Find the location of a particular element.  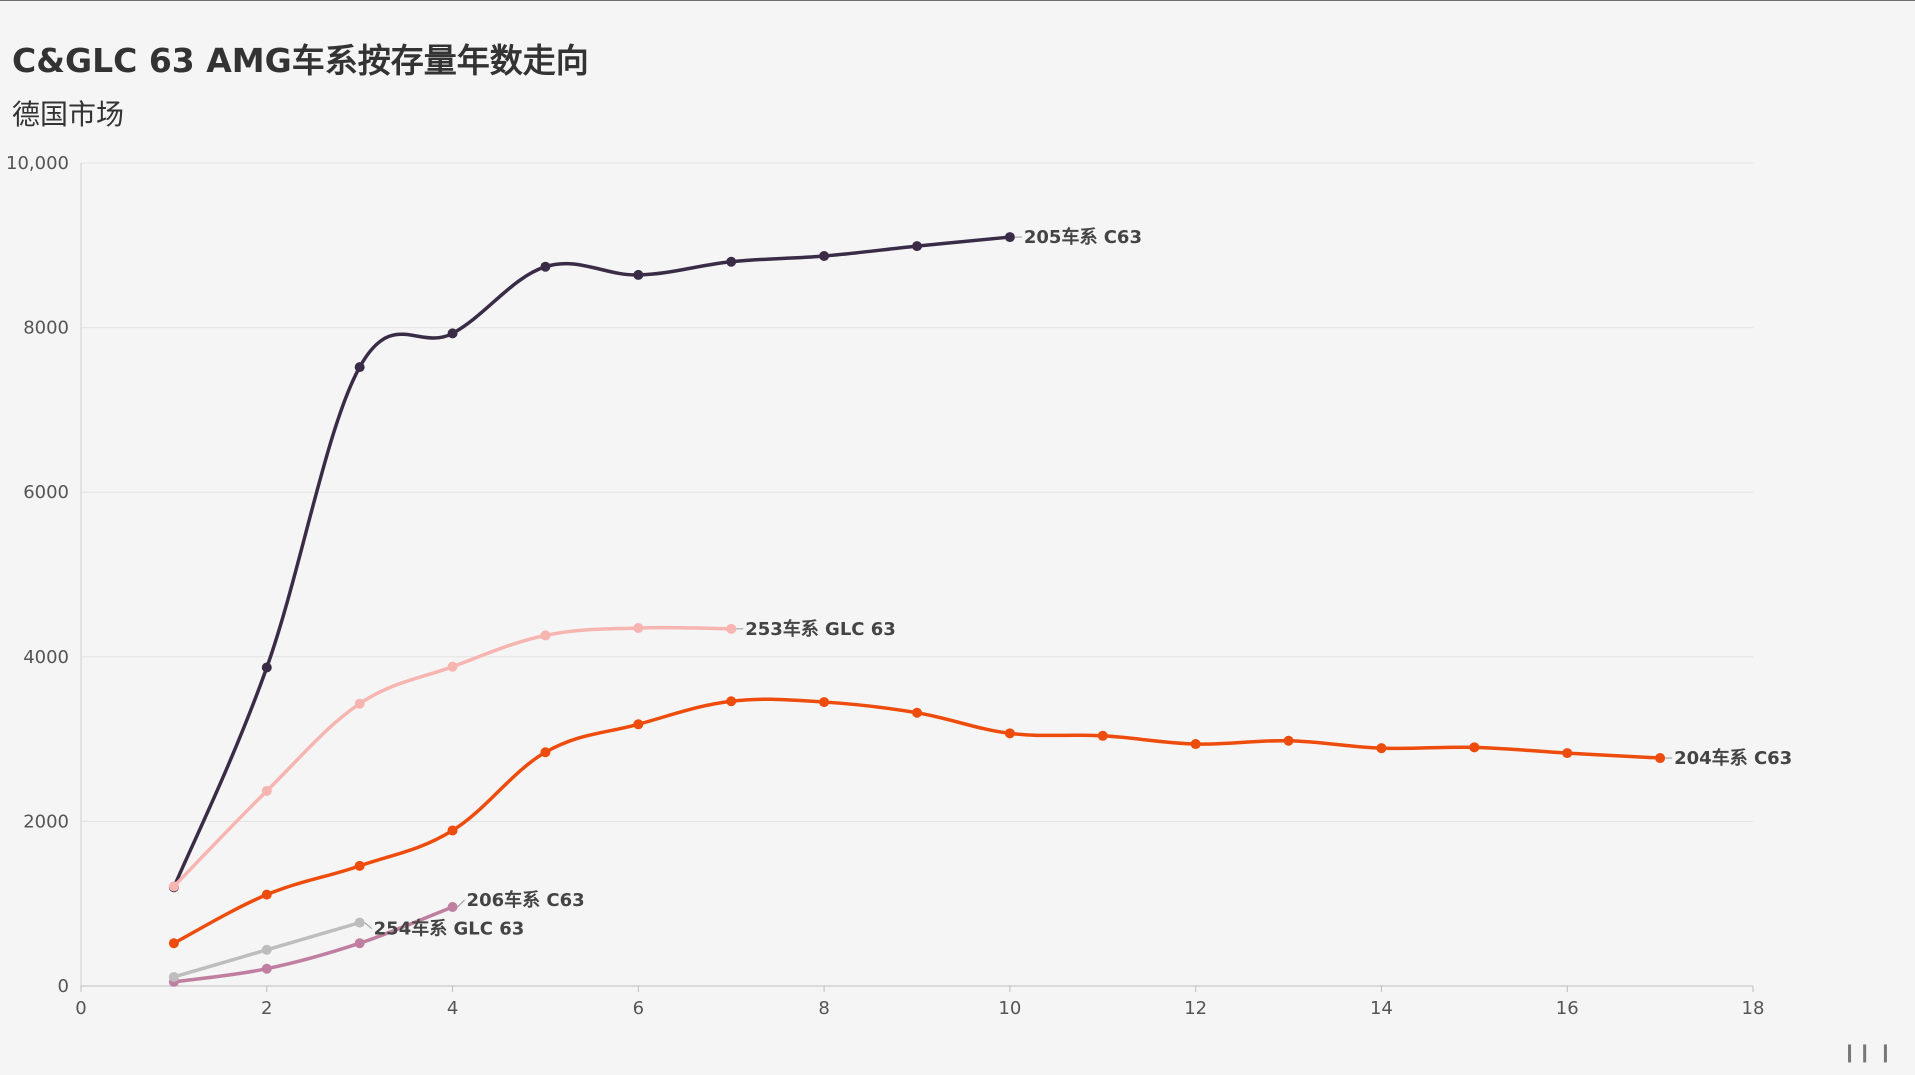

series-label: 254车系 GLC 63 is located at coordinates (449, 929).